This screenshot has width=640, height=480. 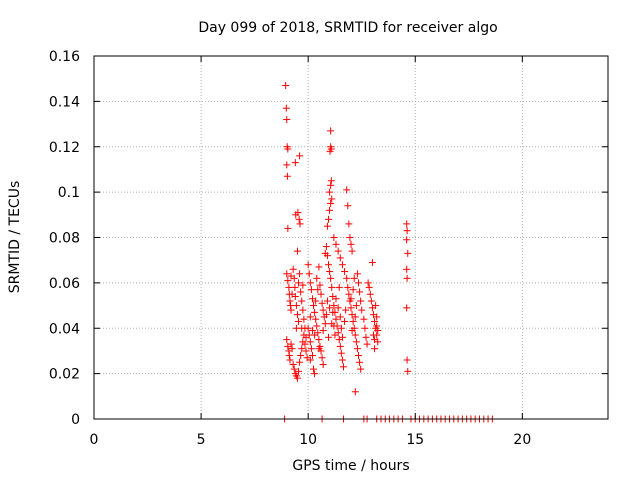 What do you see at coordinates (415, 440) in the screenshot?
I see `x-tick-label: 15` at bounding box center [415, 440].